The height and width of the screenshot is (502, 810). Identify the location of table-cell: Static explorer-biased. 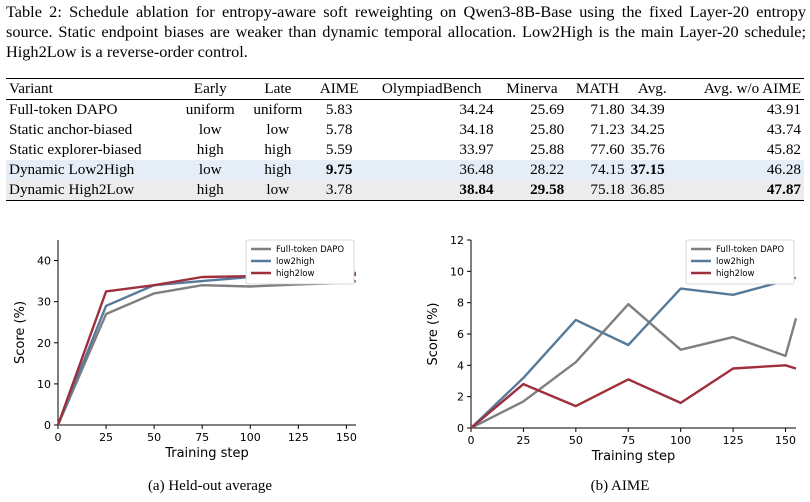
(75, 149).